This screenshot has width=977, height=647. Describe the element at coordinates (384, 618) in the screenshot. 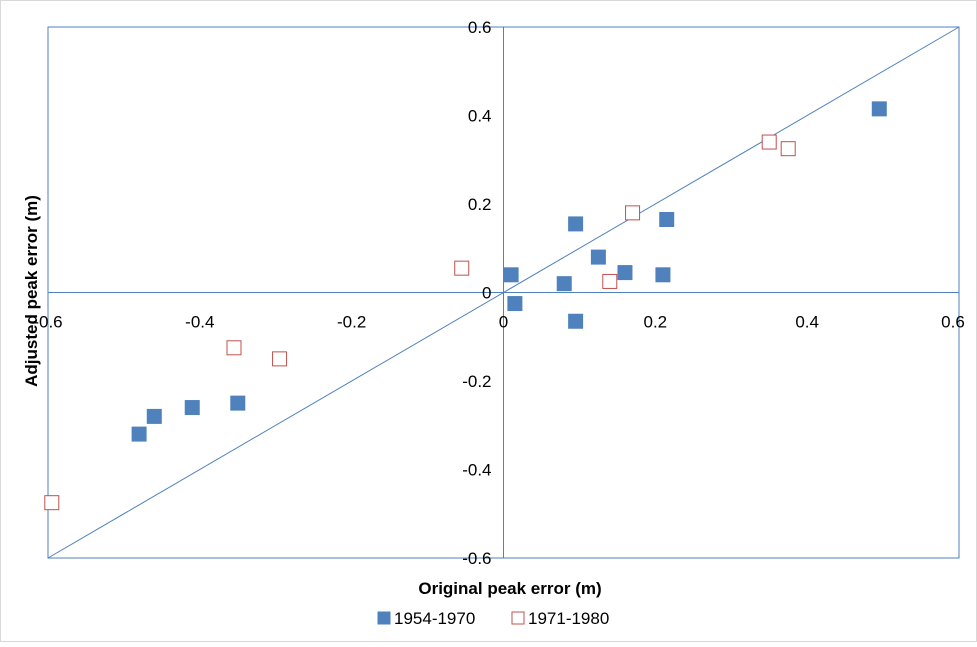

I see `legend-marker-1954-1970` at that location.